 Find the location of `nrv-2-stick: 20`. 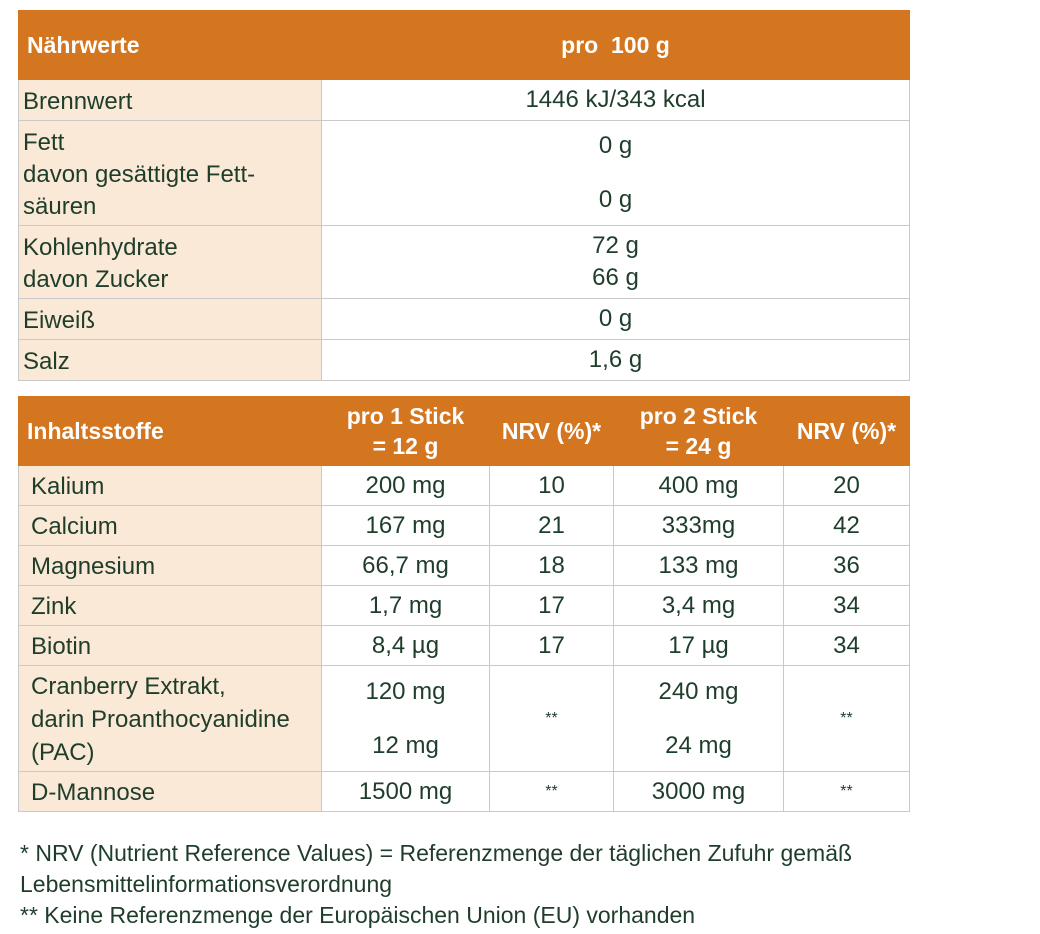

nrv-2-stick: 20 is located at coordinates (846, 485).